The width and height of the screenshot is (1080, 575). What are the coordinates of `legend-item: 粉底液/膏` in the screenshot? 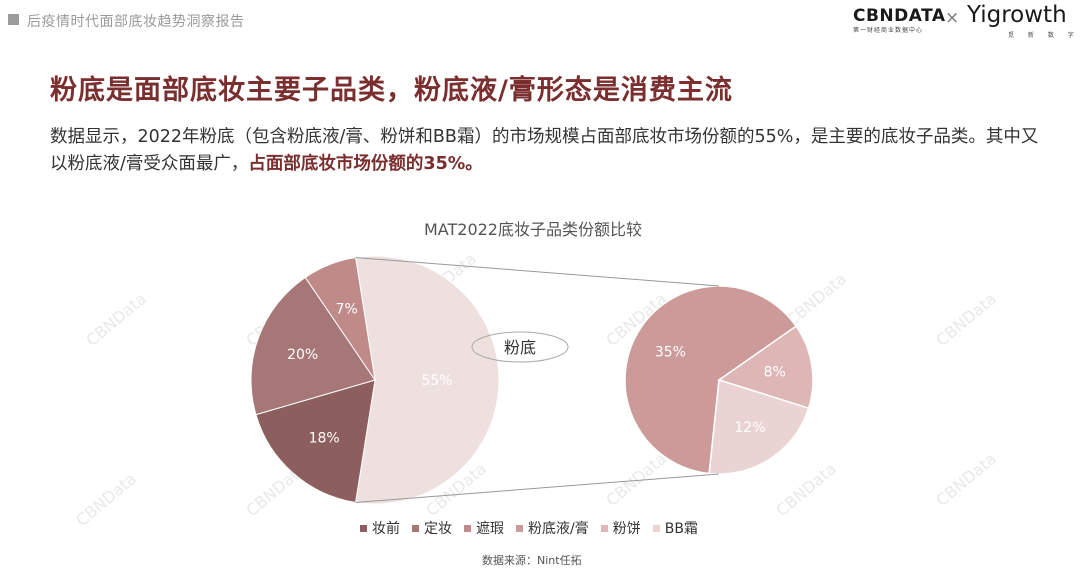 It's located at (552, 528).